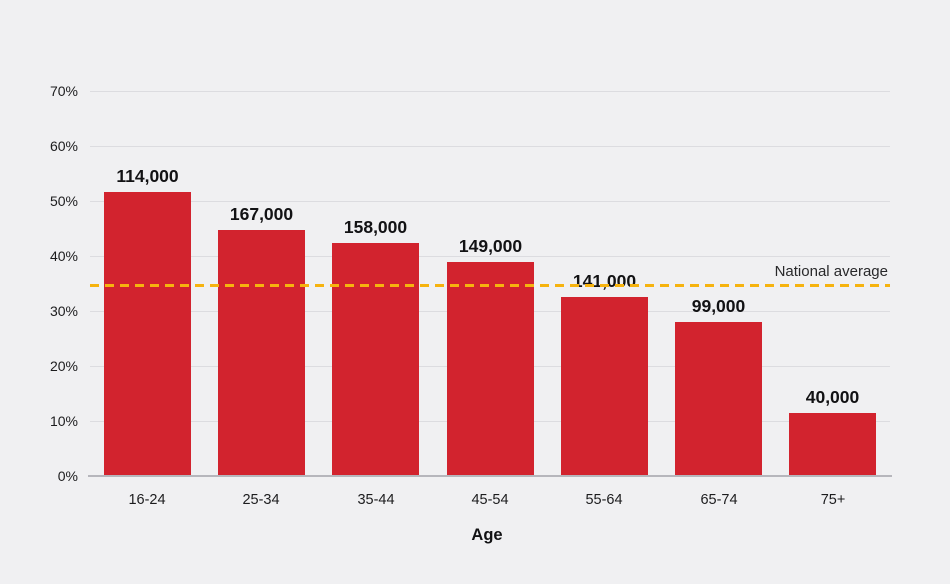 This screenshot has width=950, height=584. Describe the element at coordinates (375, 227) in the screenshot. I see `bar-data-label: 158,000` at that location.